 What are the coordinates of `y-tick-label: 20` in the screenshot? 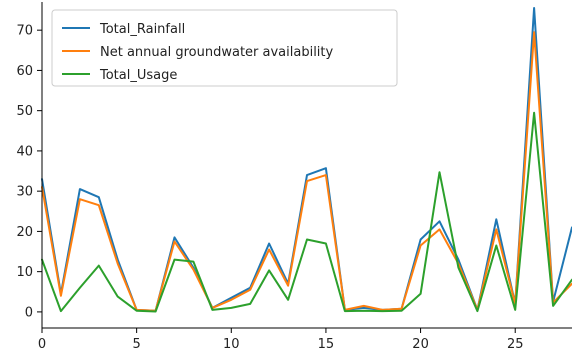 It's located at (24, 232).